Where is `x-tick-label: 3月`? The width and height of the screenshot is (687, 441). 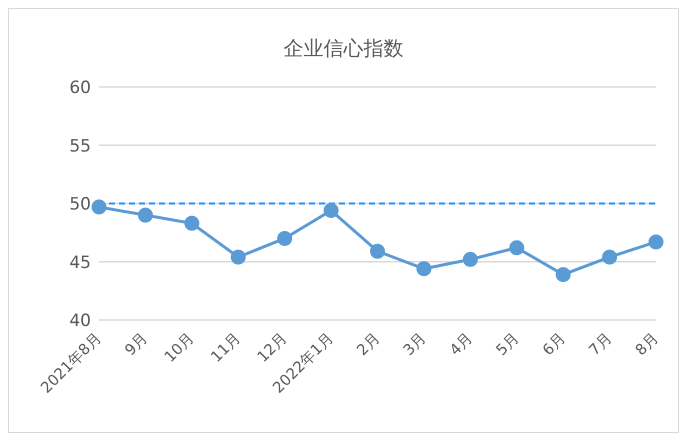 x-tick-label: 3月 is located at coordinates (415, 344).